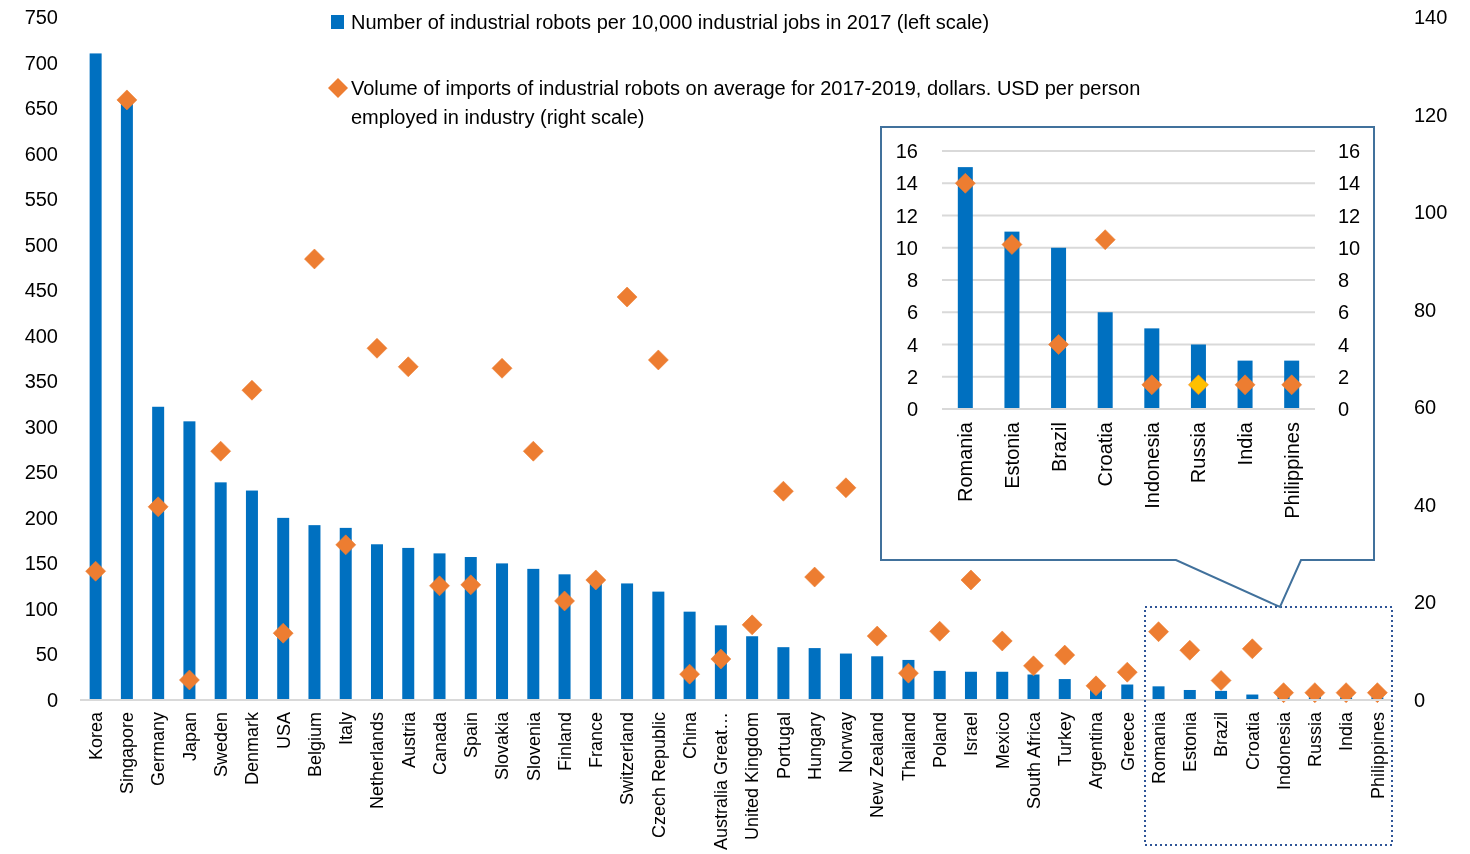 Image resolution: width=1470 pixels, height=854 pixels. What do you see at coordinates (1058, 447) in the screenshot?
I see `x-tick-label: Brazil` at bounding box center [1058, 447].